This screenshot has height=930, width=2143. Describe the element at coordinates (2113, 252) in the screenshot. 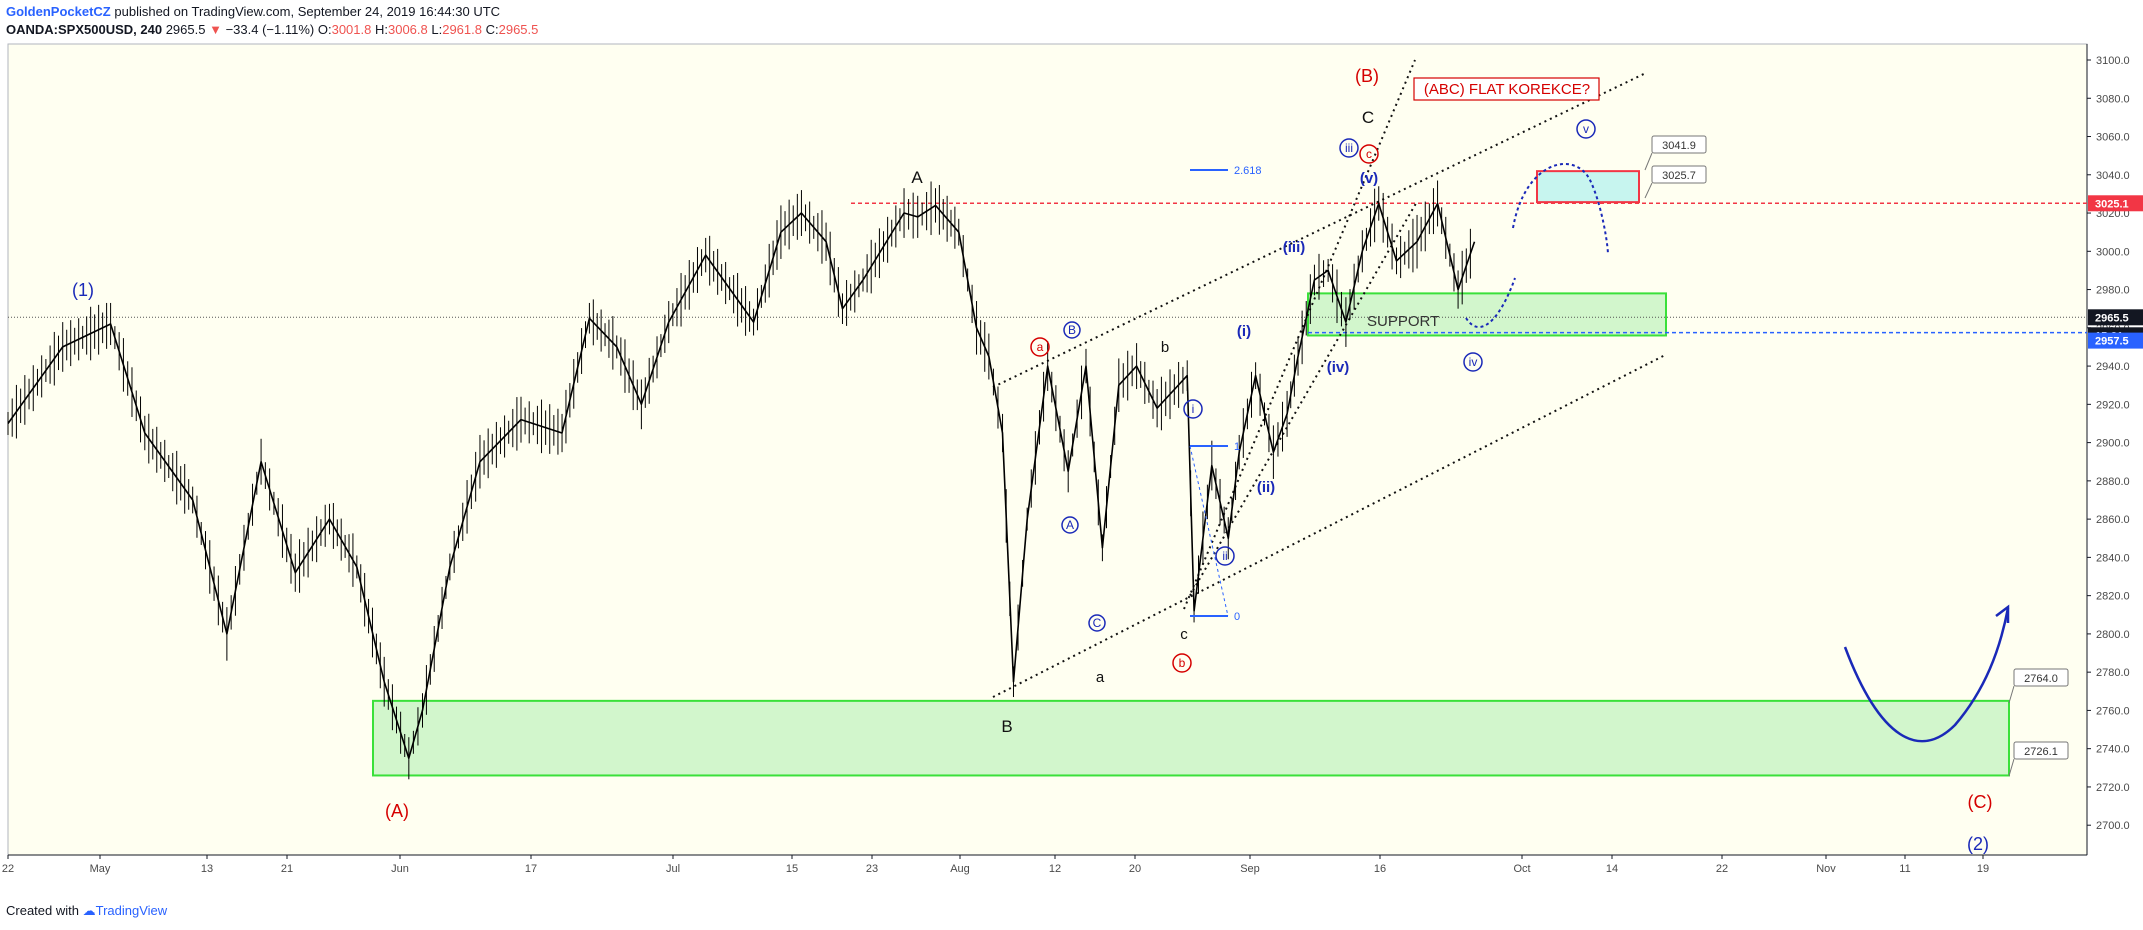

I see `price-tick-label: 3000.0` at that location.